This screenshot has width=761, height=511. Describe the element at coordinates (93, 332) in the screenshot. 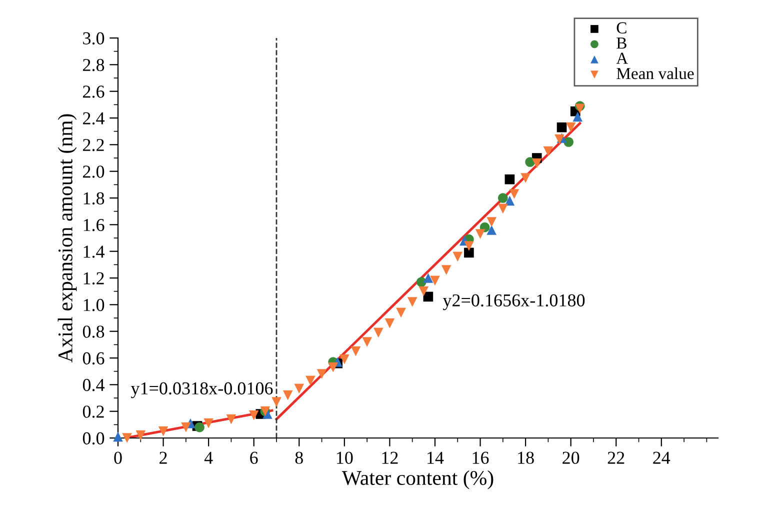

I see `y-tick-label: 0.8` at that location.